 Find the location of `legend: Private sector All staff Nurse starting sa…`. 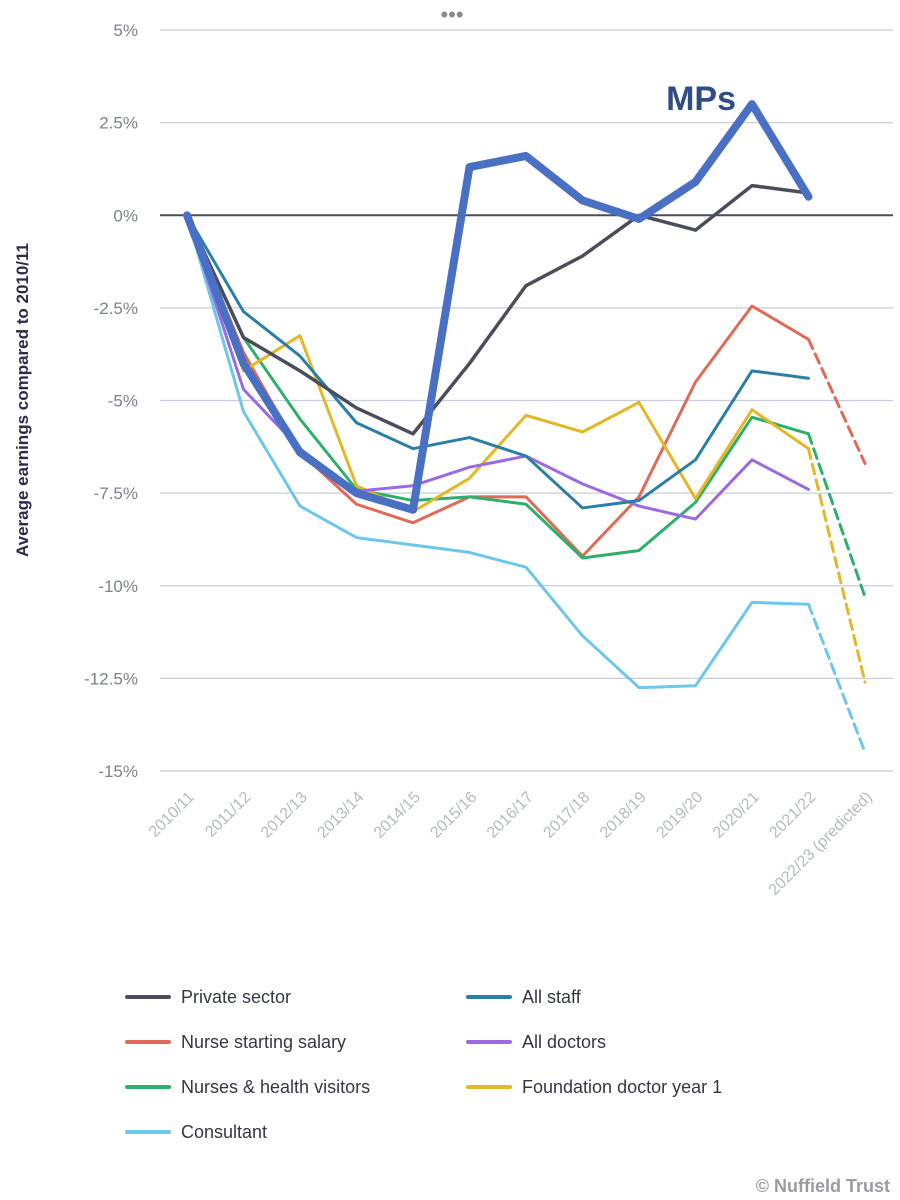

legend: Private sector All staff Nurse starting sa… is located at coordinates (423, 1064).